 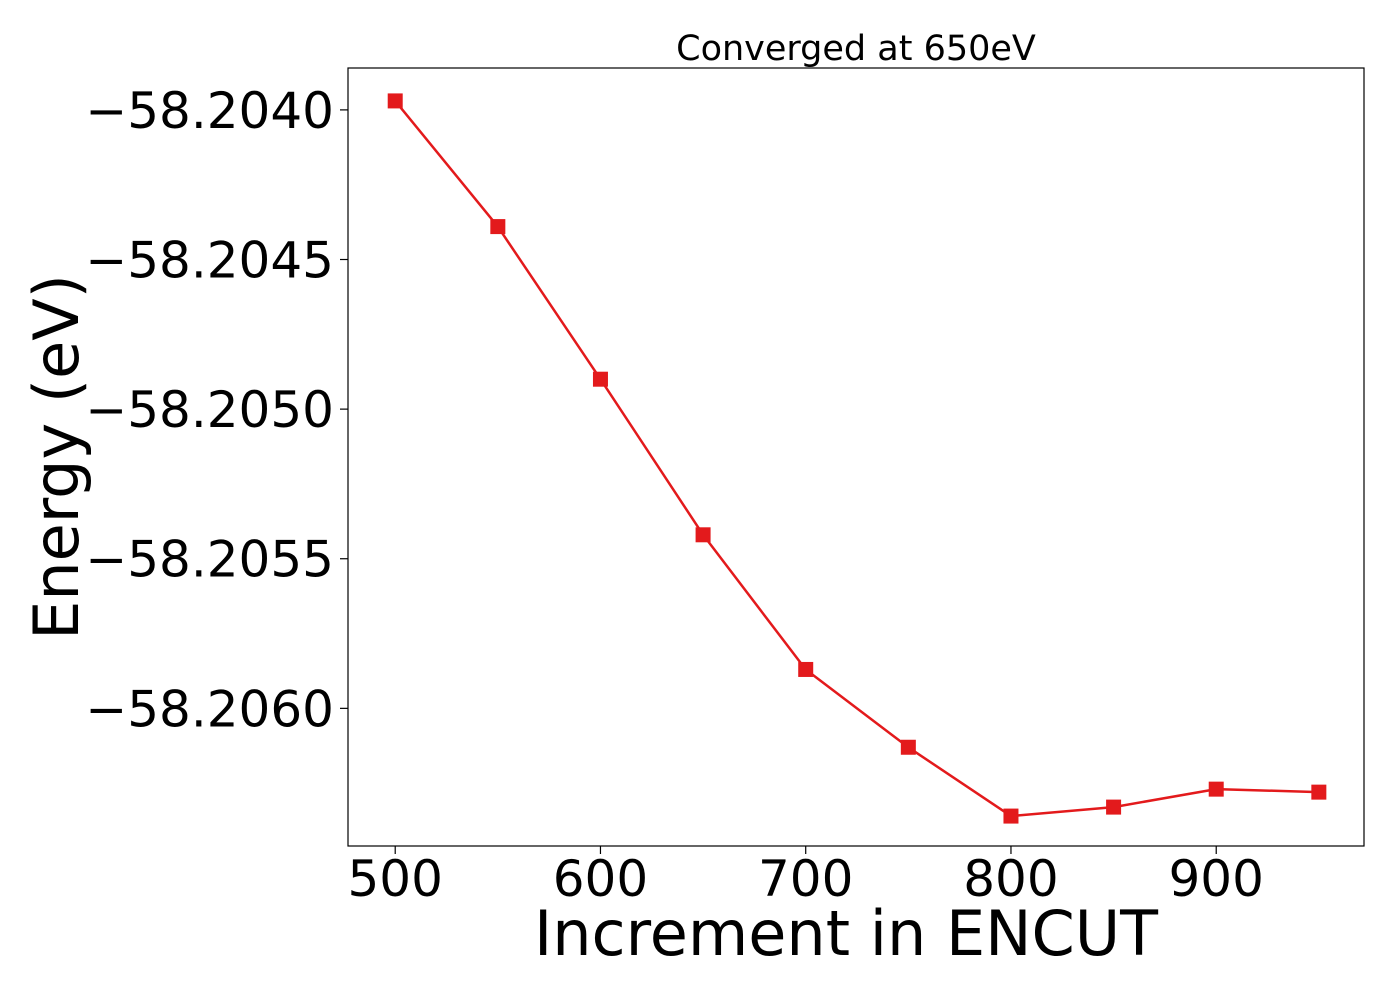 What do you see at coordinates (209, 261) in the screenshot?
I see `y-tick-label: −58.2045` at bounding box center [209, 261].